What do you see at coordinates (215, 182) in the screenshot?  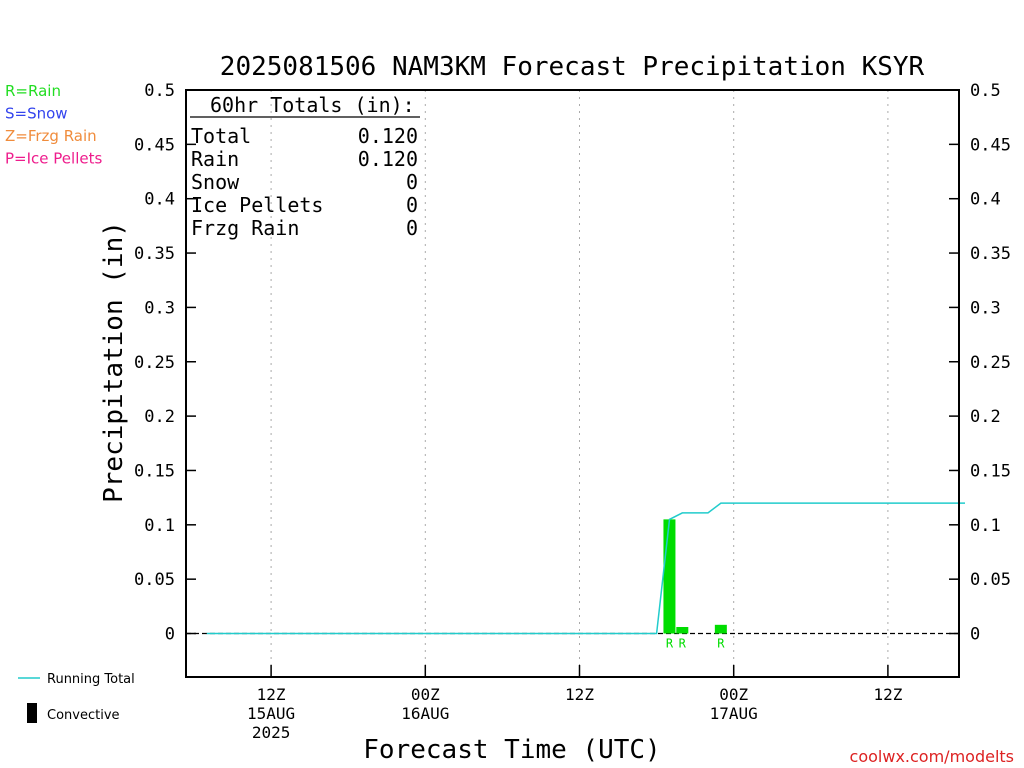 I see `totals-row-label: Snow` at bounding box center [215, 182].